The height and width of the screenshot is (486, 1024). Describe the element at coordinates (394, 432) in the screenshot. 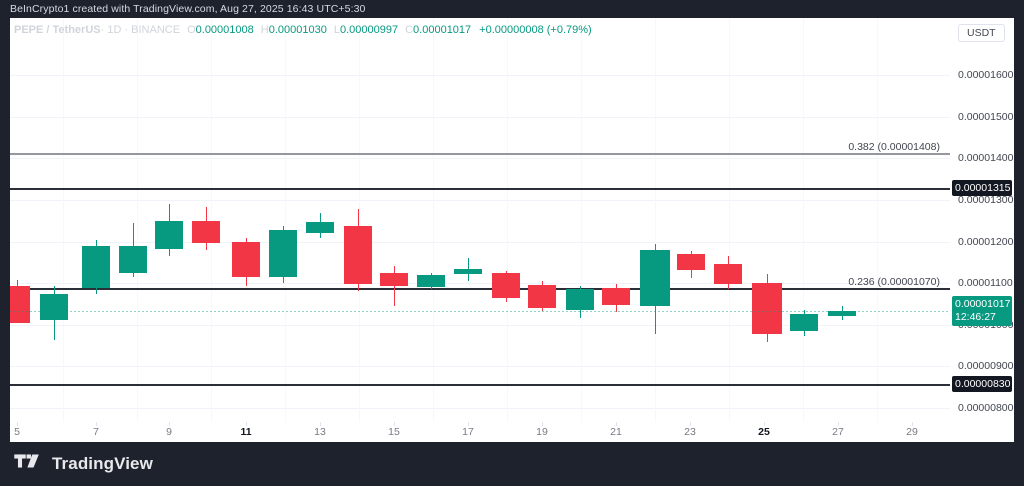

I see `time-axis-tick: 15` at that location.